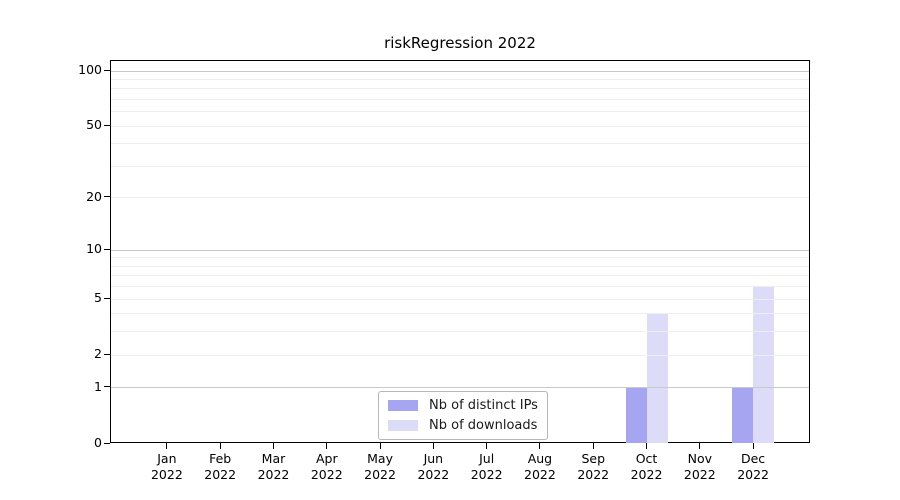 The height and width of the screenshot is (500, 900). Describe the element at coordinates (540, 458) in the screenshot. I see `month-label: Aug` at that location.